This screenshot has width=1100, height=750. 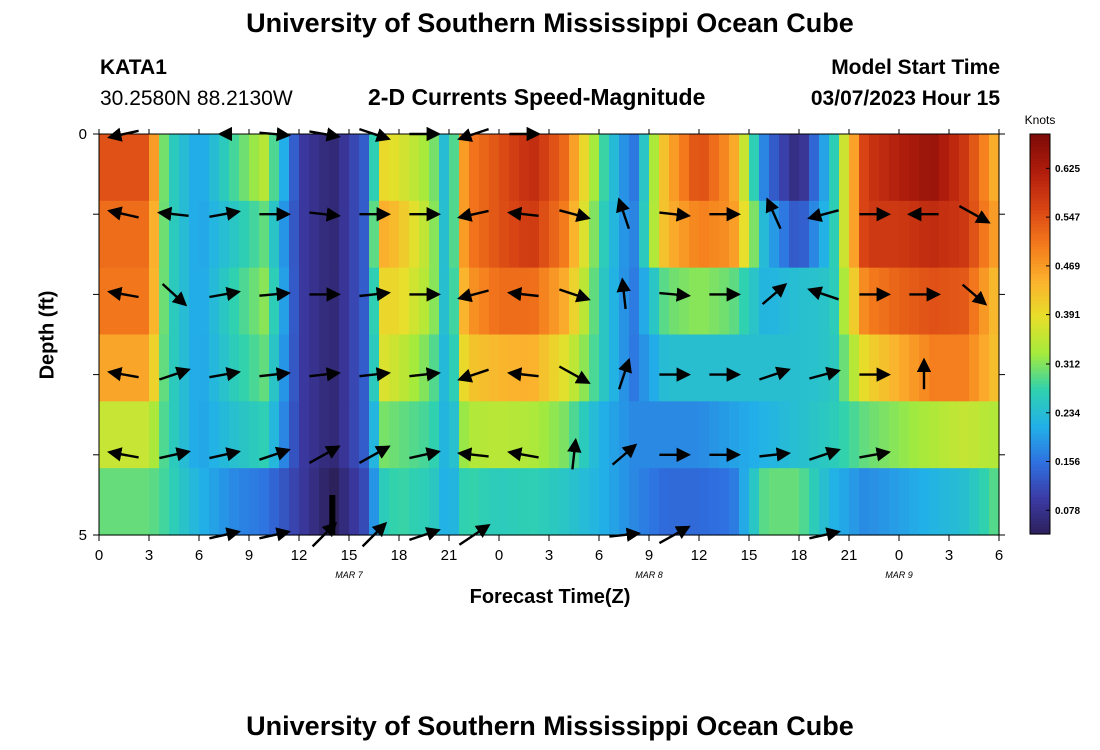 I want to click on x-tick-label: 21, so click(x=449, y=555).